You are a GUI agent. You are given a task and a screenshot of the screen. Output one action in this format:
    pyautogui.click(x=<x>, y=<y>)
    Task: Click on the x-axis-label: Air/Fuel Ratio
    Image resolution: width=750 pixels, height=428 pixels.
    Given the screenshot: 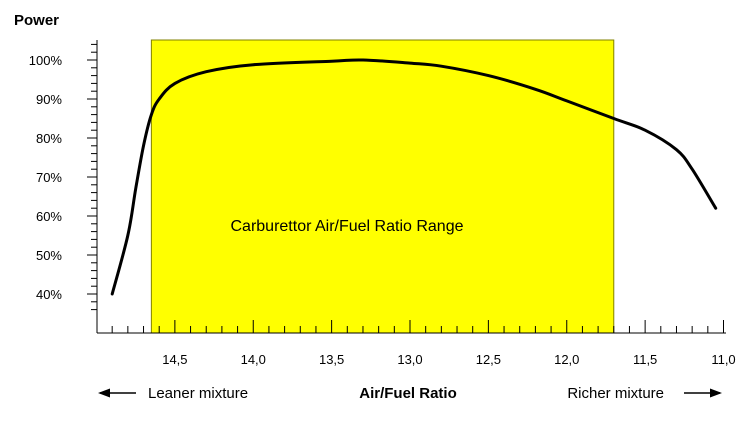 What is the action you would take?
    pyautogui.click(x=408, y=393)
    